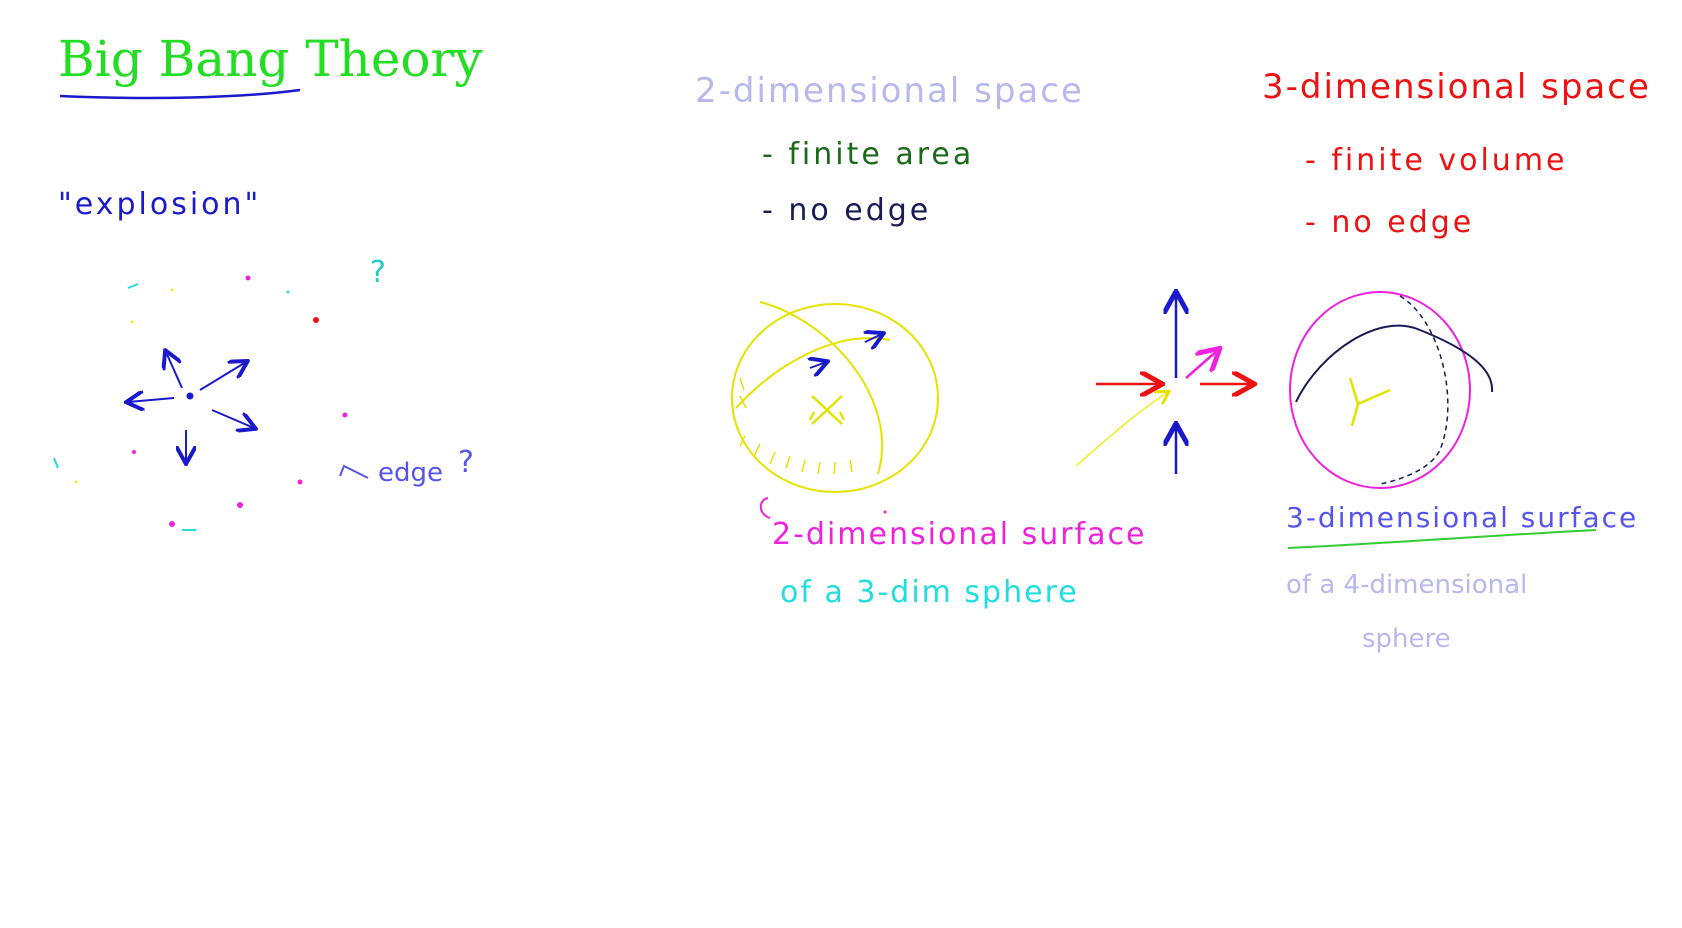 The image size is (1682, 928). I want to click on explosion-label: "explosion", so click(160, 204).